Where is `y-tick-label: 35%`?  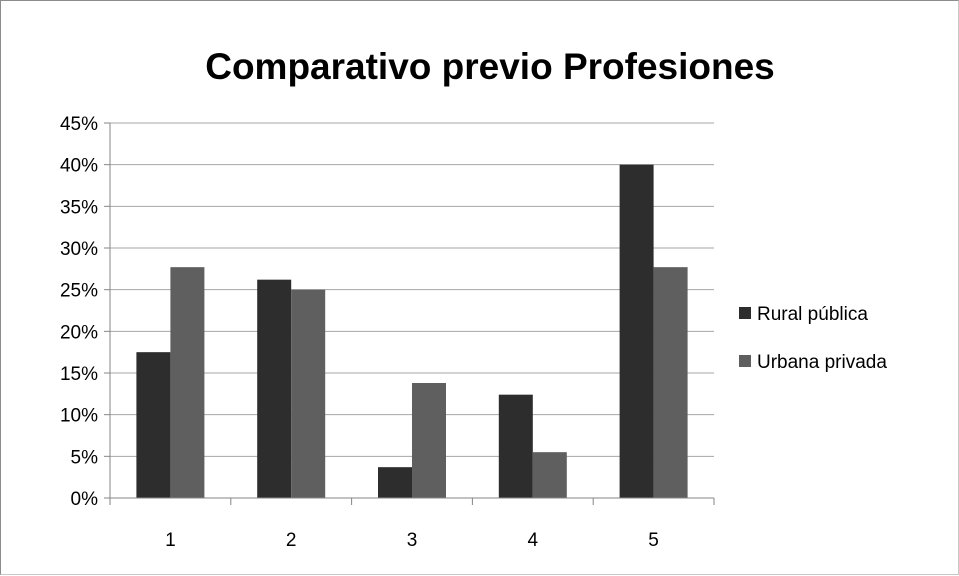 y-tick-label: 35% is located at coordinates (79, 207).